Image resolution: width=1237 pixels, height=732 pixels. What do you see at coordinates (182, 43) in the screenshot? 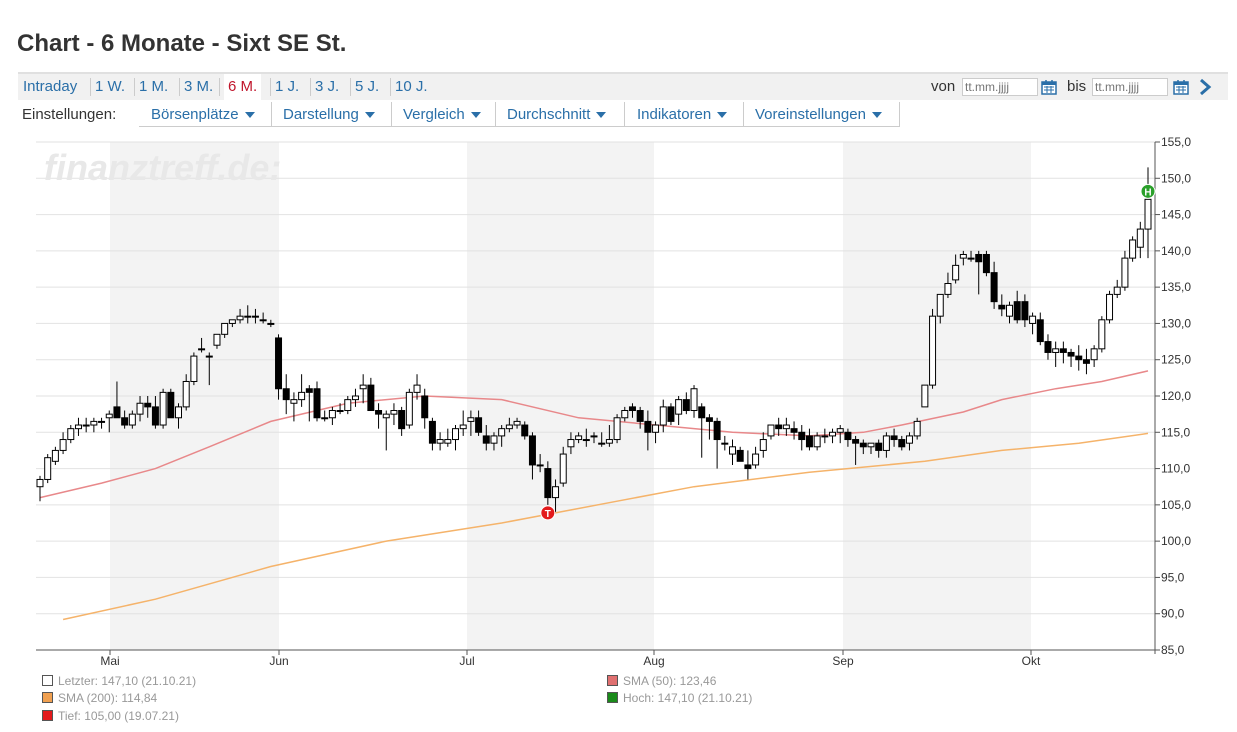
I see `page-title: Chart - 6 Monate - Sixt SE St.` at bounding box center [182, 43].